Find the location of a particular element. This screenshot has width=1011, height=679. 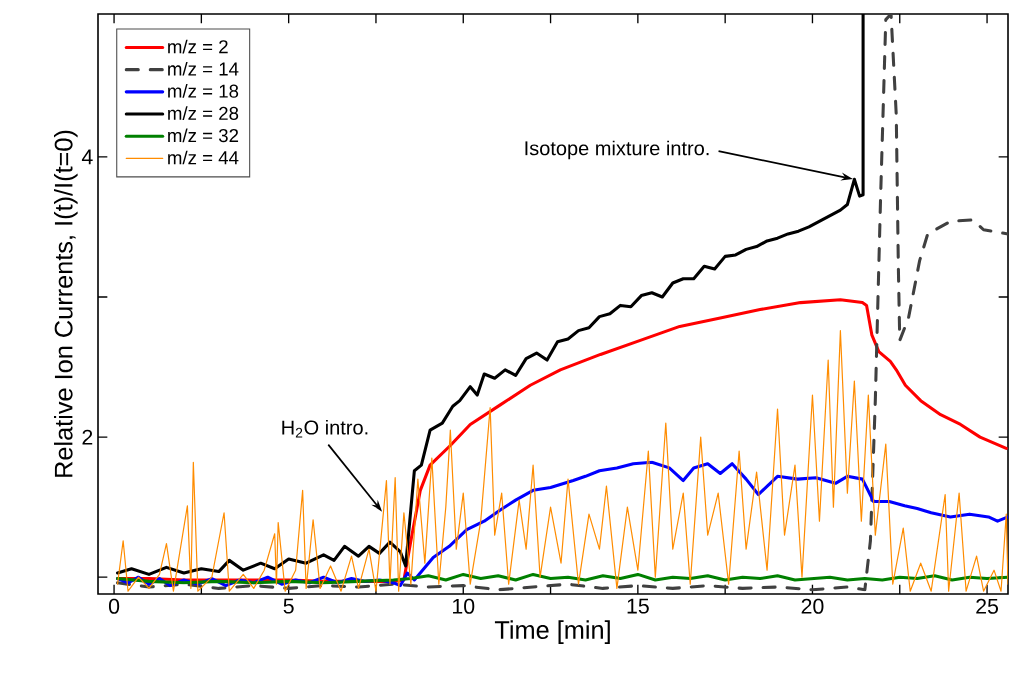

x-tick-label: 15 is located at coordinates (638, 606).